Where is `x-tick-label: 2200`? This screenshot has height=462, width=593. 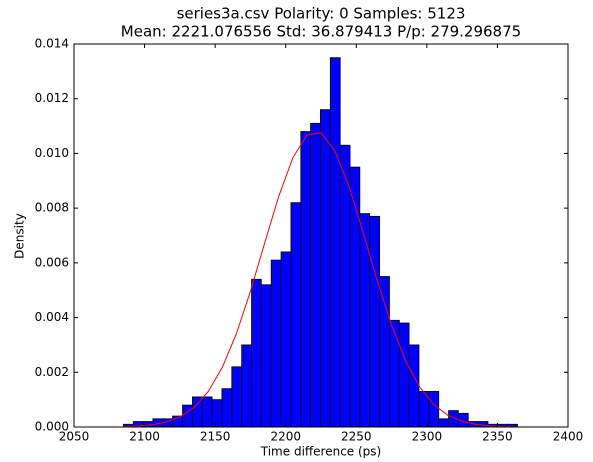
x-tick-label: 2200 is located at coordinates (285, 437).